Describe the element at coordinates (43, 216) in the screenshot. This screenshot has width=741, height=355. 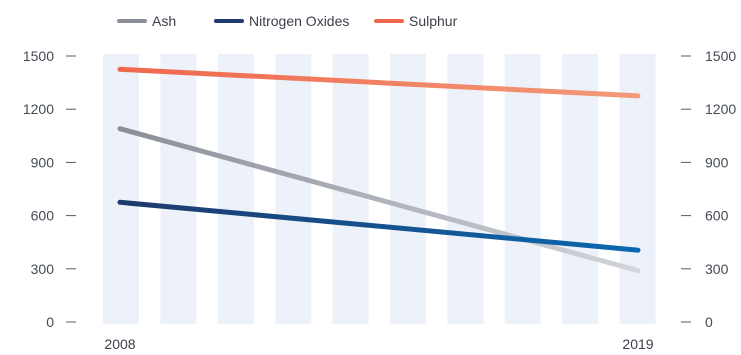
I see `left-y-tick-label: 600` at that location.